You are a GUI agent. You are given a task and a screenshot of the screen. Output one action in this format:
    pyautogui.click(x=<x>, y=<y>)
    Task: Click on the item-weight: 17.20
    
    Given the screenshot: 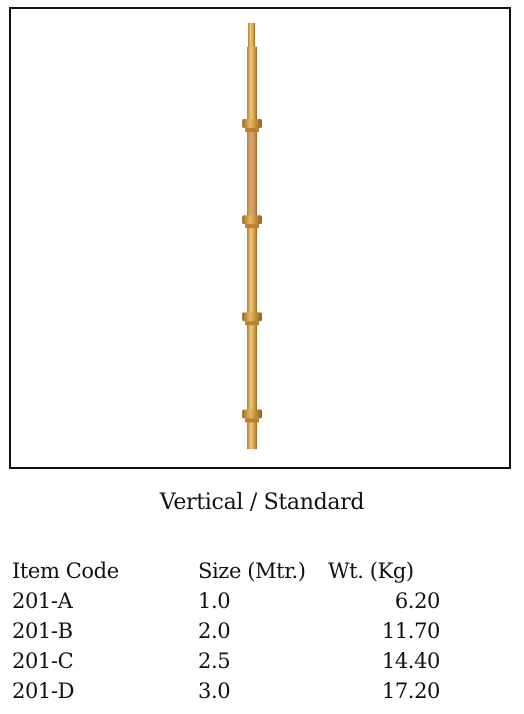 What is the action you would take?
    pyautogui.click(x=411, y=691)
    